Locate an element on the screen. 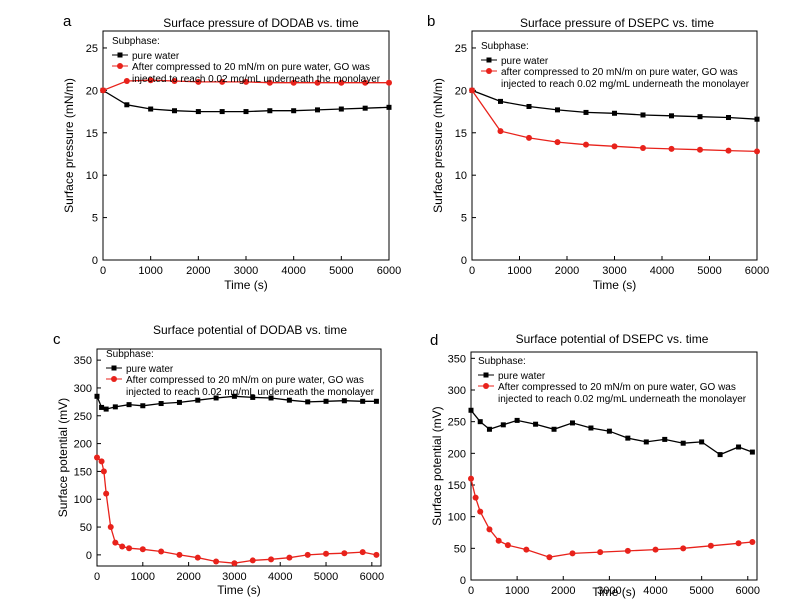  y-tick-label: 300 is located at coordinates (83, 389).